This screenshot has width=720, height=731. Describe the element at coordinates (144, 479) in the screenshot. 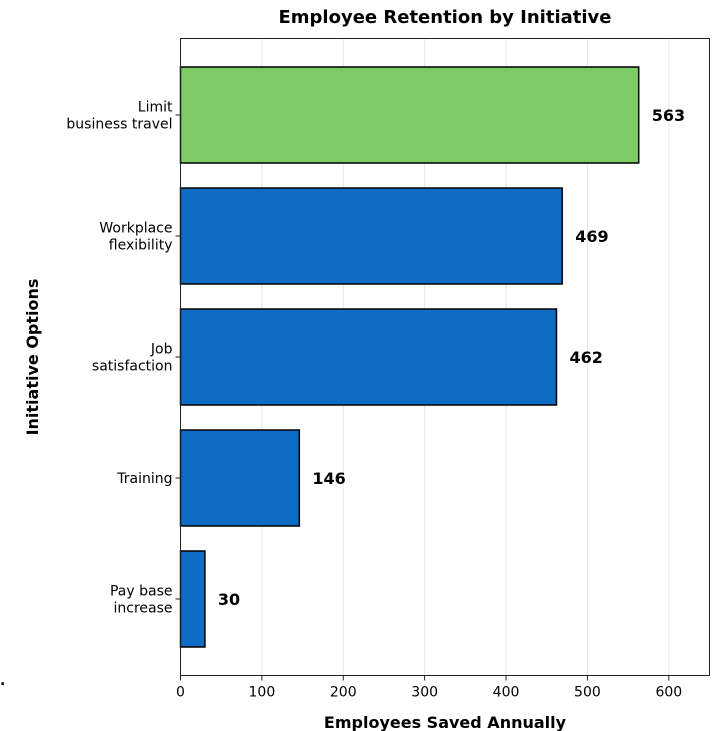

I see `category-label: Training` at that location.